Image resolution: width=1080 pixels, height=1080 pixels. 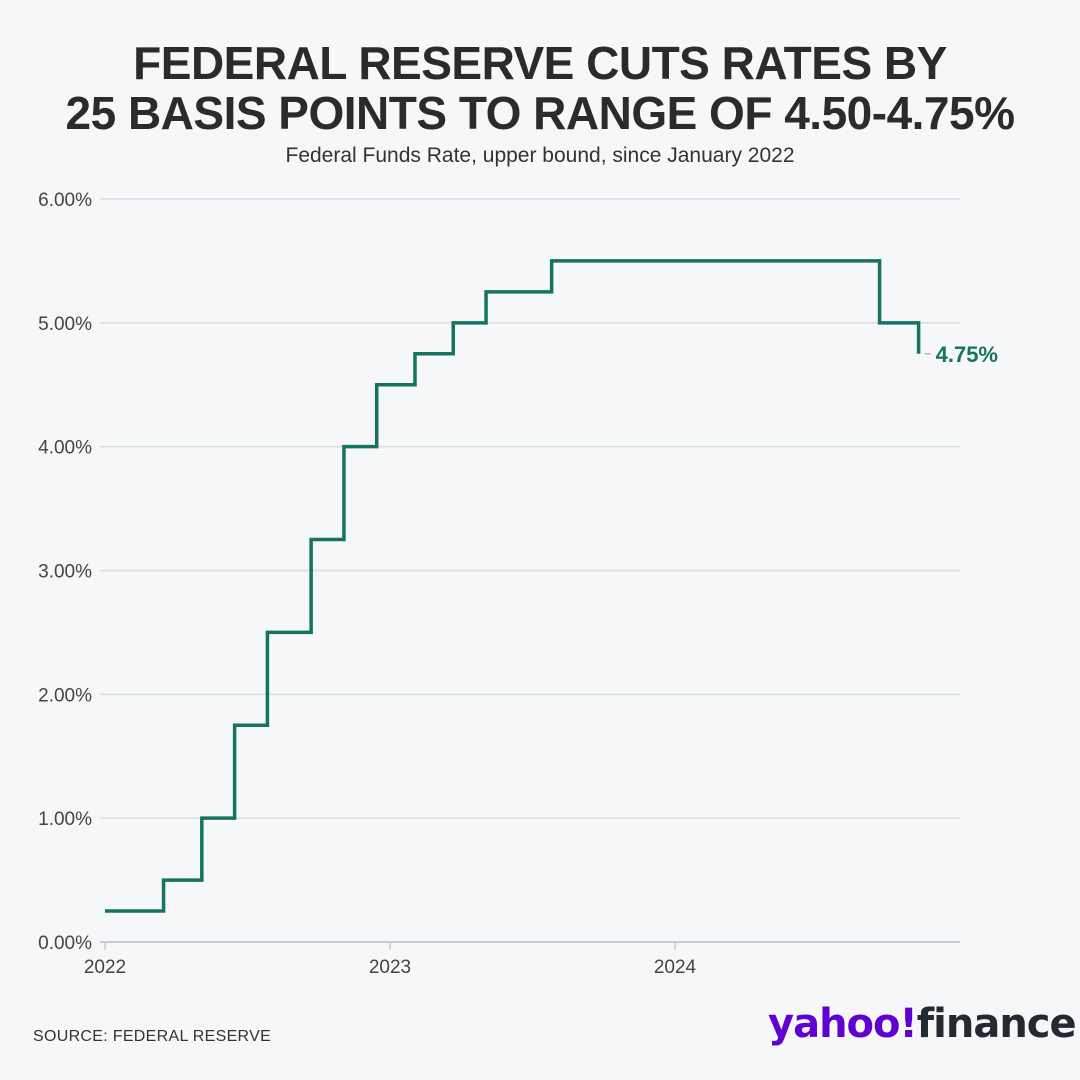 What do you see at coordinates (105, 967) in the screenshot?
I see `x-tick-label: 2022` at bounding box center [105, 967].